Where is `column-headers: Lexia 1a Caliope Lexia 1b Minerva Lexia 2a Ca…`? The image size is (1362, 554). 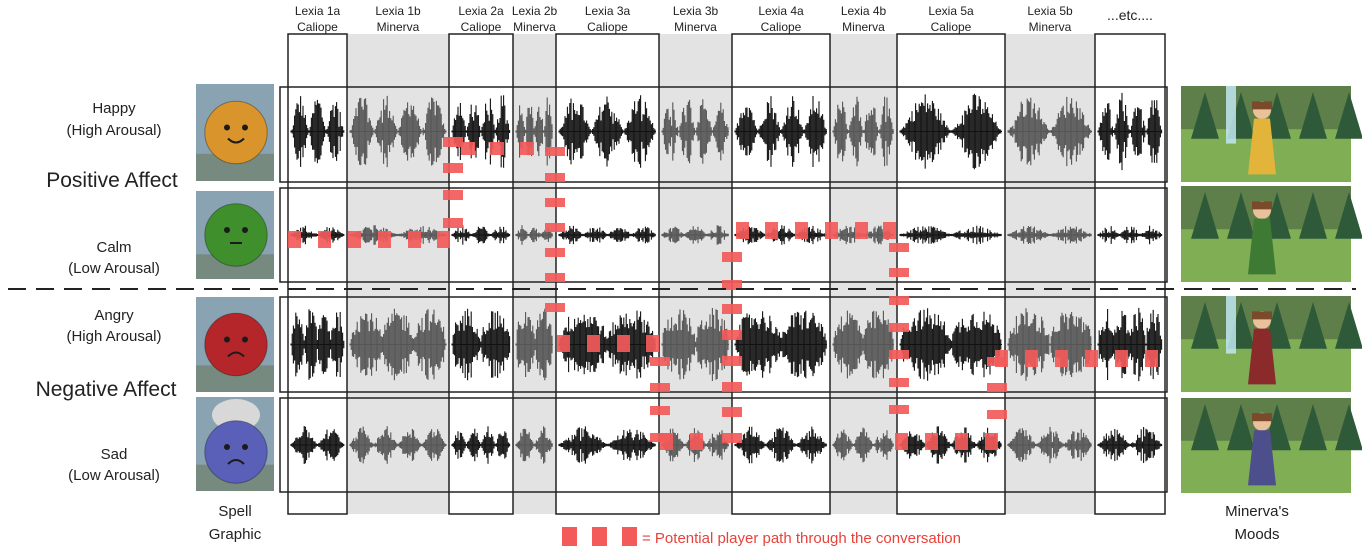
column-headers: Lexia 1a Caliope Lexia 1b Minerva Lexia 2a Ca… is located at coordinates (724, 19).